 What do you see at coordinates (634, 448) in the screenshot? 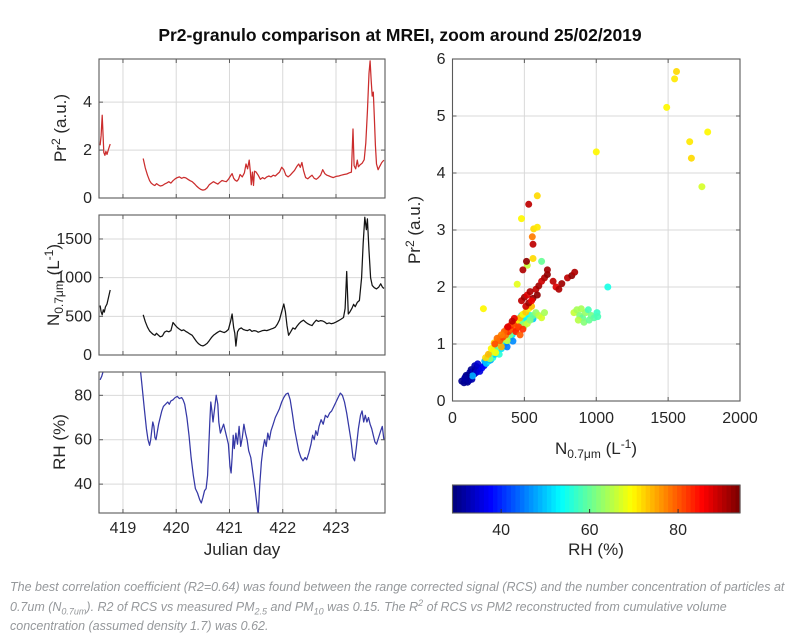
I see `scatter-xlabel-unit-post: )` at bounding box center [634, 448].